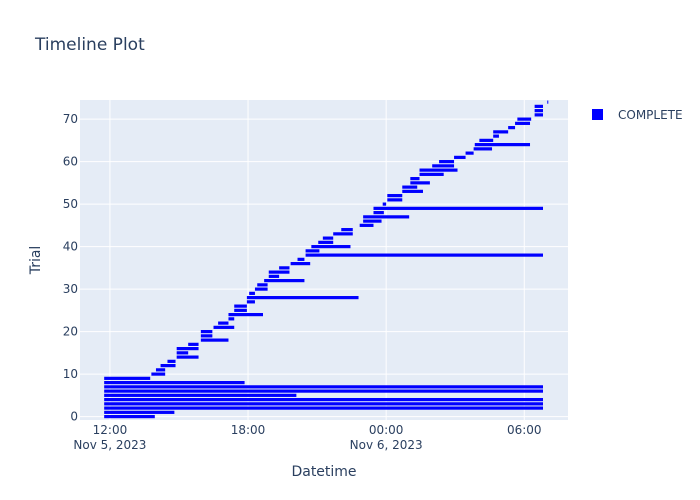  Describe the element at coordinates (110, 430) in the screenshot. I see `x-tick-label-0: 12:00` at that location.